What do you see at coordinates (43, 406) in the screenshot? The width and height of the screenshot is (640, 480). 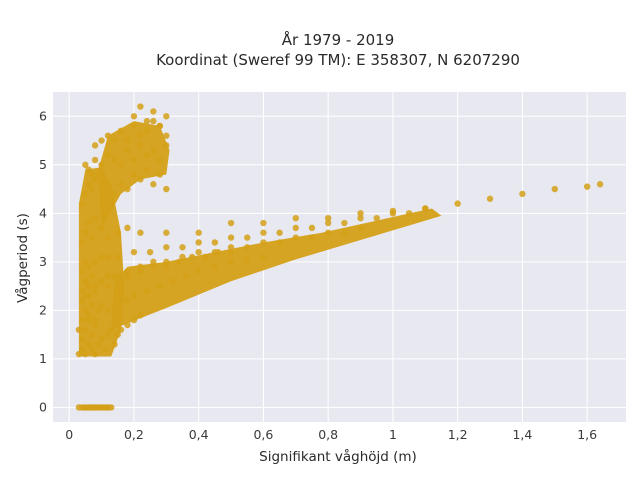 I see `y-tick-label: 0` at bounding box center [43, 406].